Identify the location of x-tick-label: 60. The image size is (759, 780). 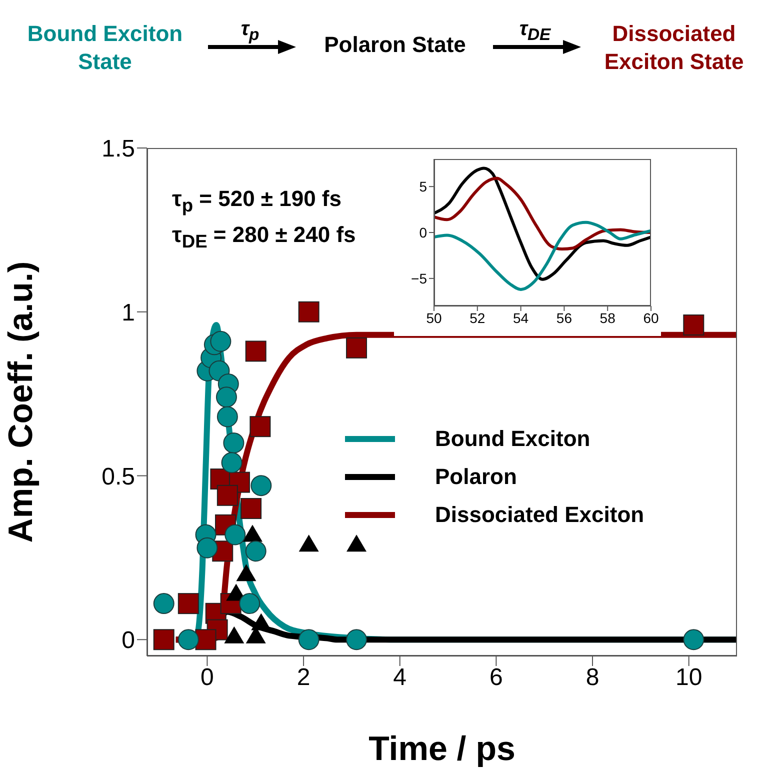
(651, 318).